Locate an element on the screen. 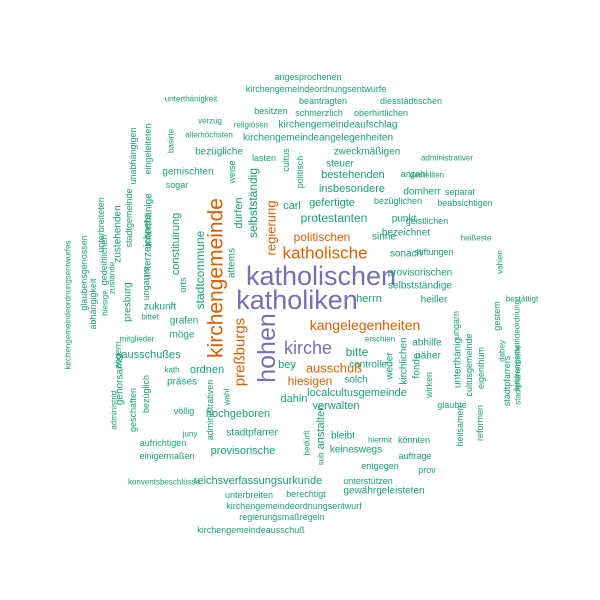 The width and height of the screenshot is (600, 600). cloud-word: hiermit is located at coordinates (380, 440).